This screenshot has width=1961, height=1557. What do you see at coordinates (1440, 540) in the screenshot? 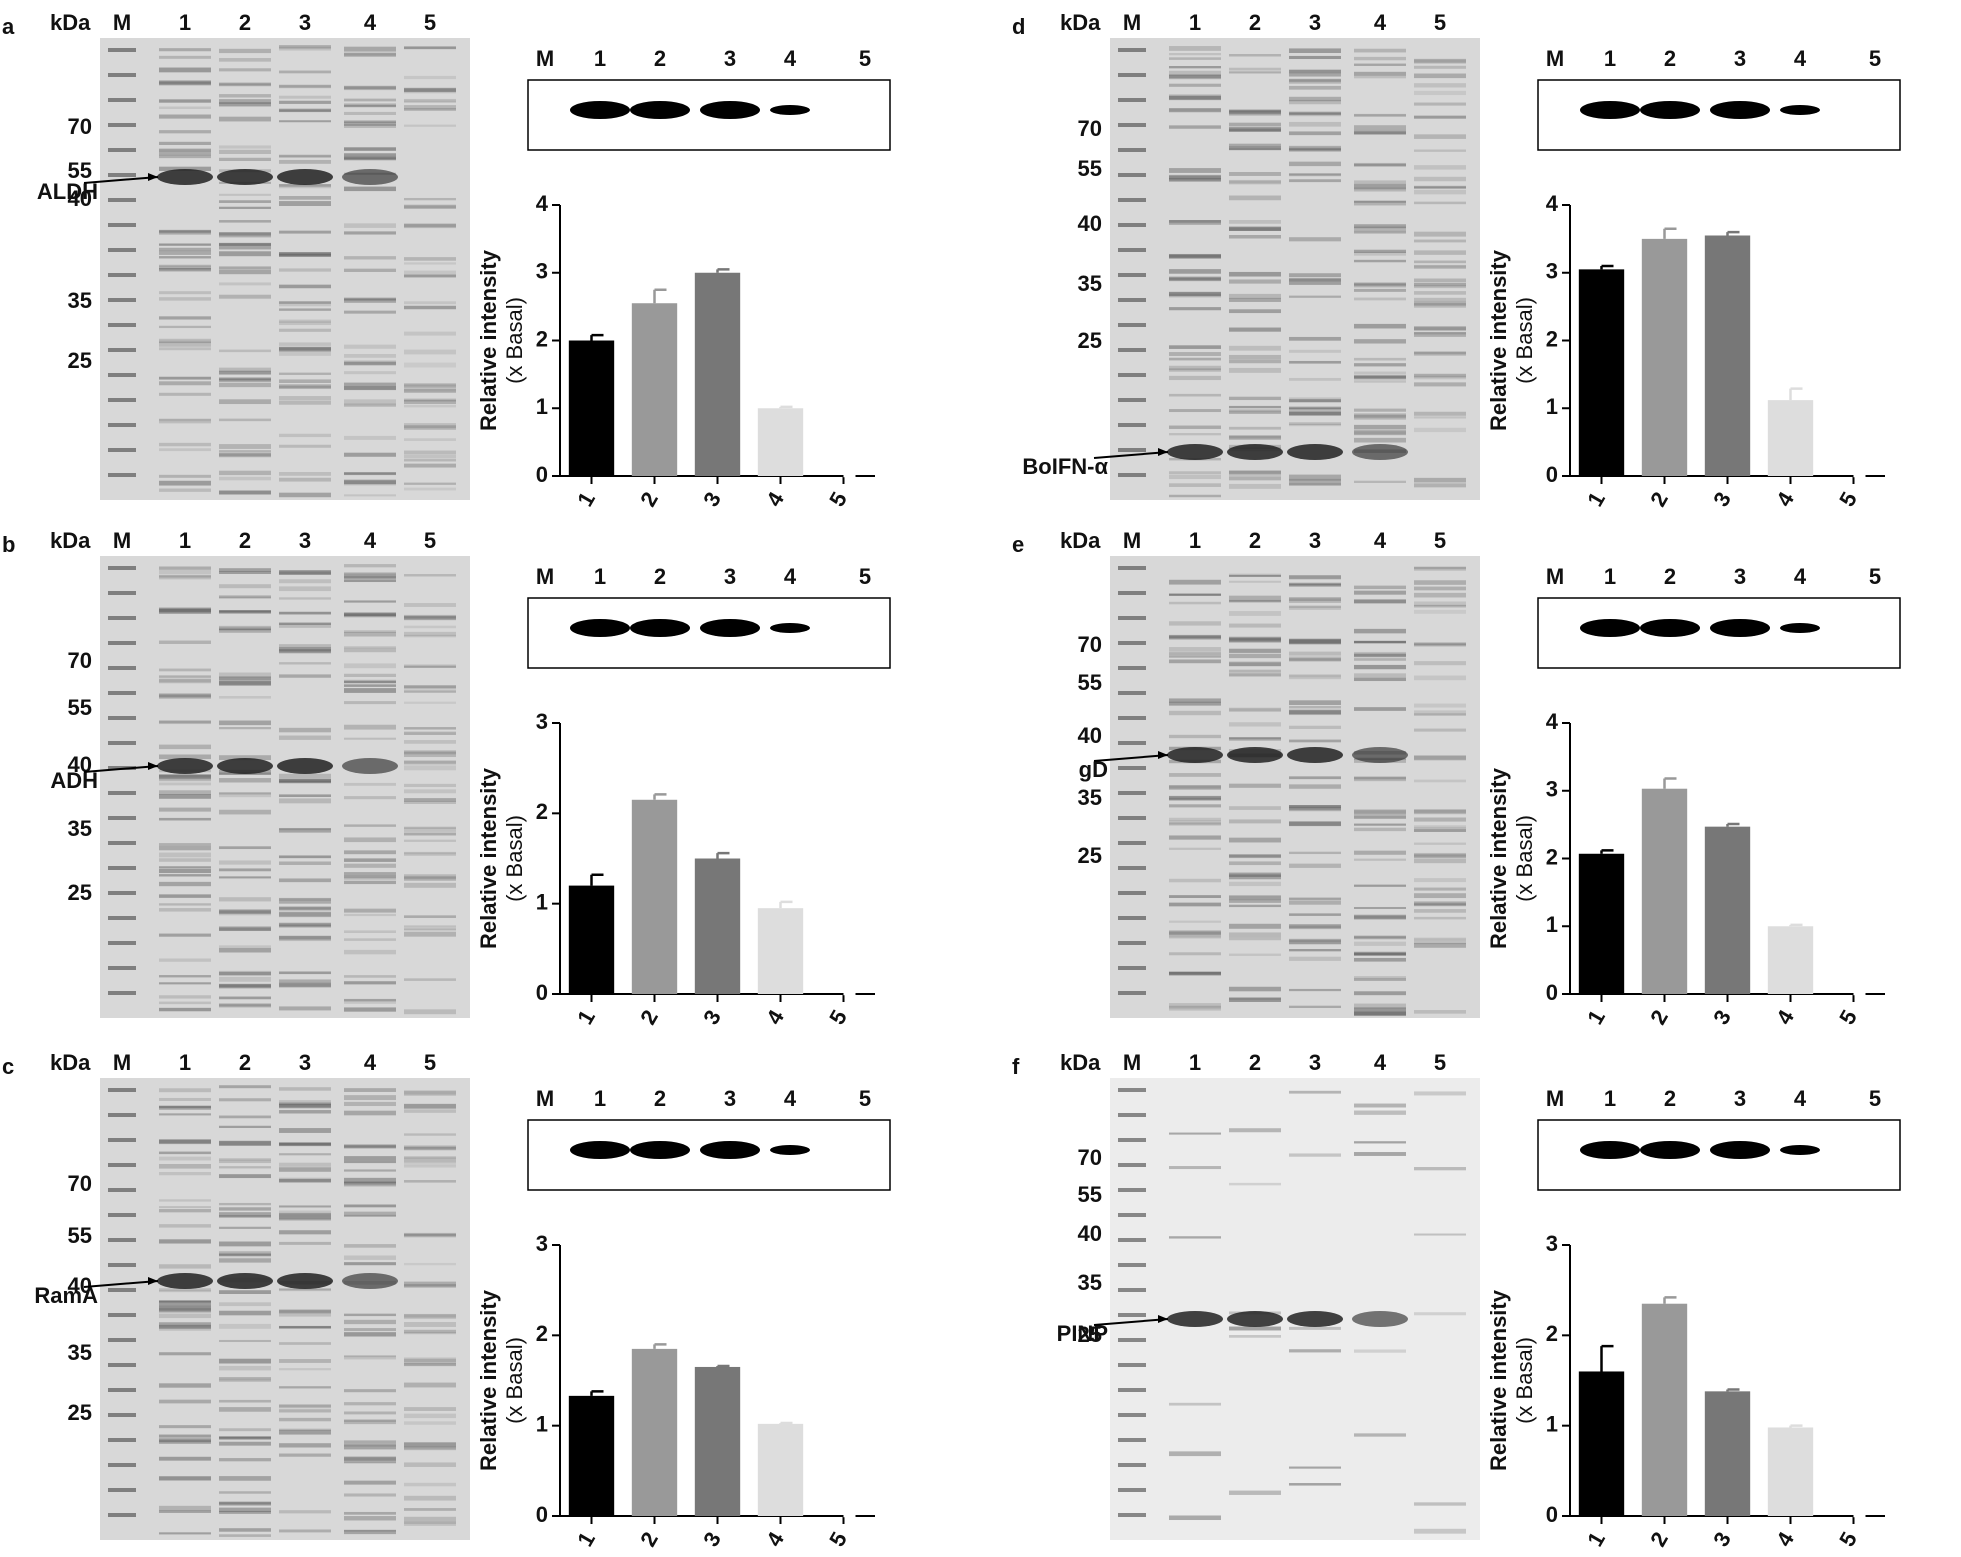
I see `gel-lane-label: 5` at bounding box center [1440, 540].